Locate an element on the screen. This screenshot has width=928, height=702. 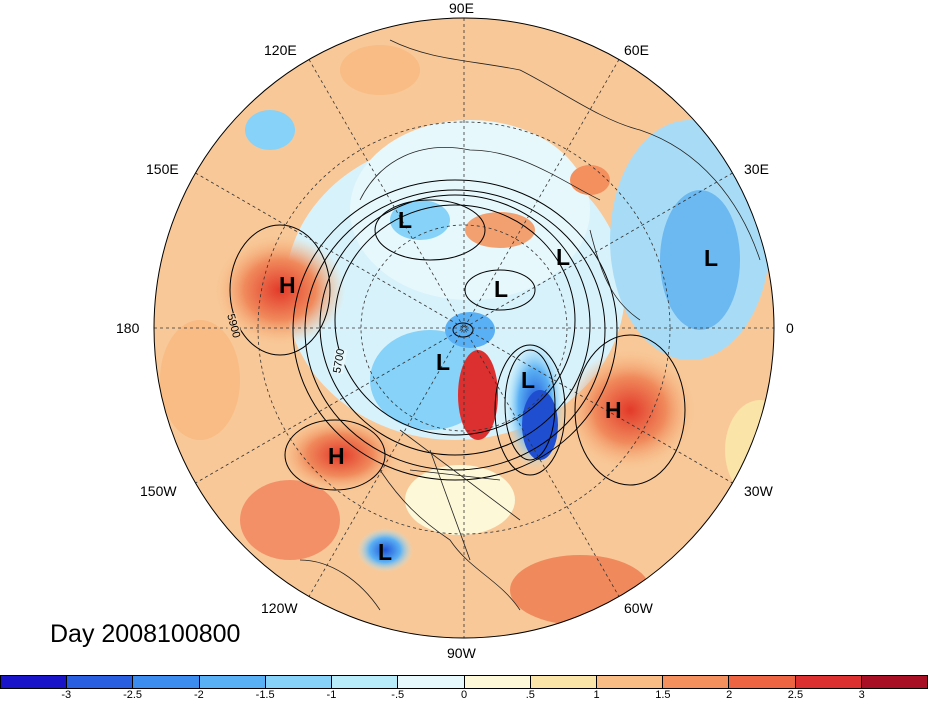
colorbar-tick-label: -2 is located at coordinates (198, 695).